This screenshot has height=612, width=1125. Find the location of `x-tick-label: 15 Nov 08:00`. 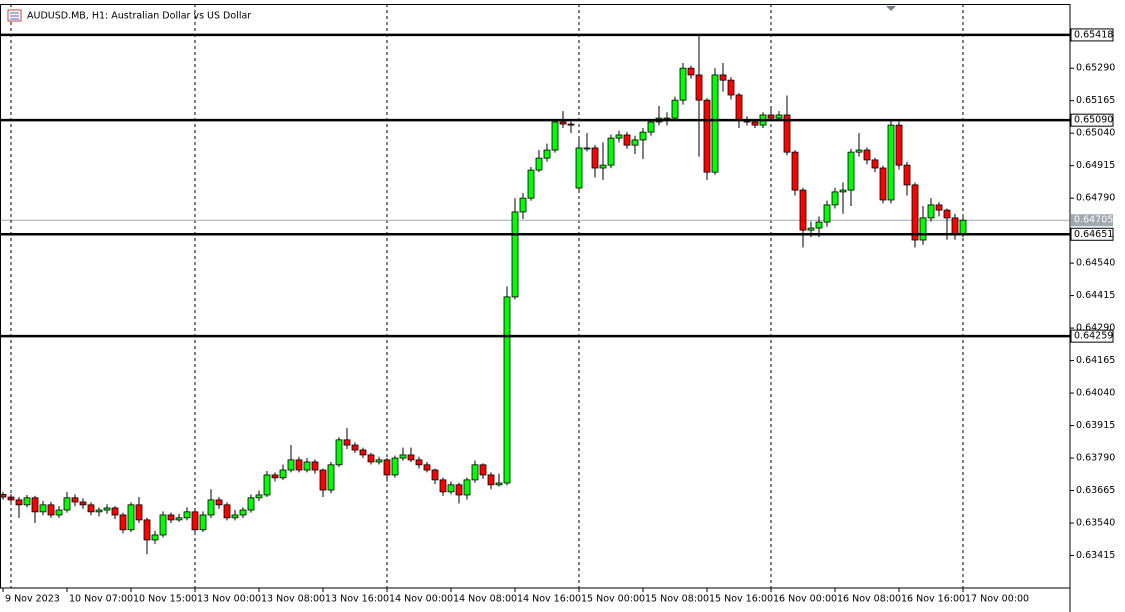

x-tick-label: 15 Nov 08:00 is located at coordinates (677, 599).